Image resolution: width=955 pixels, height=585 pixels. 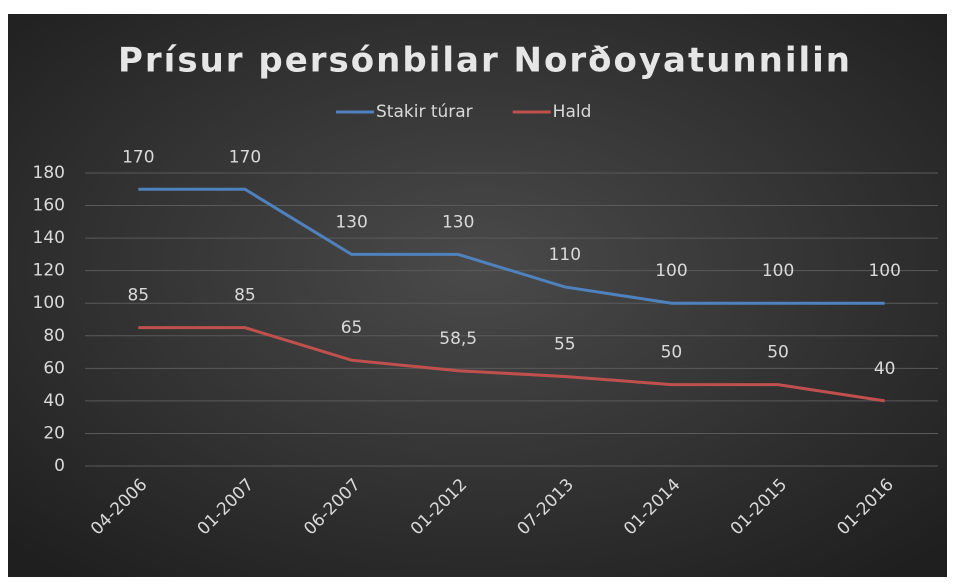 I want to click on y-tick-label: 100, so click(x=49, y=303).